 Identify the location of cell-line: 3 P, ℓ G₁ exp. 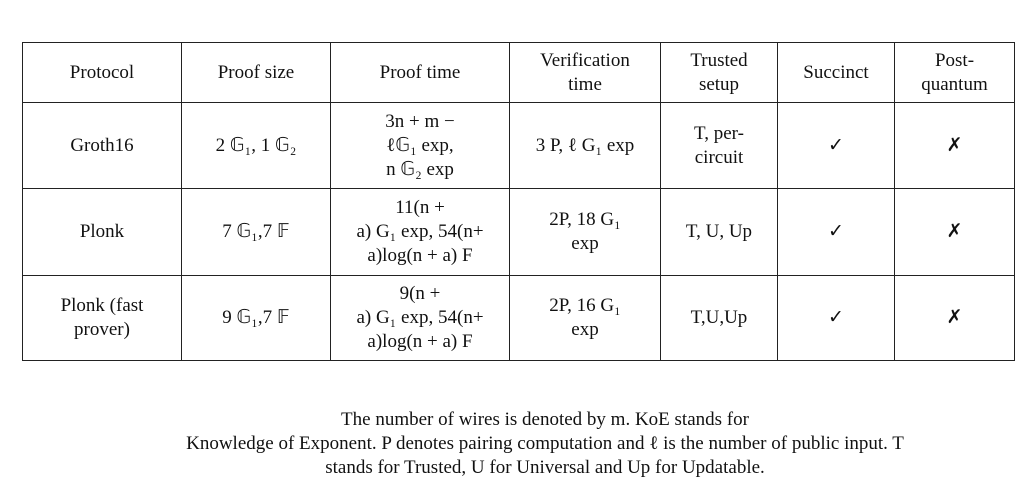
(585, 145).